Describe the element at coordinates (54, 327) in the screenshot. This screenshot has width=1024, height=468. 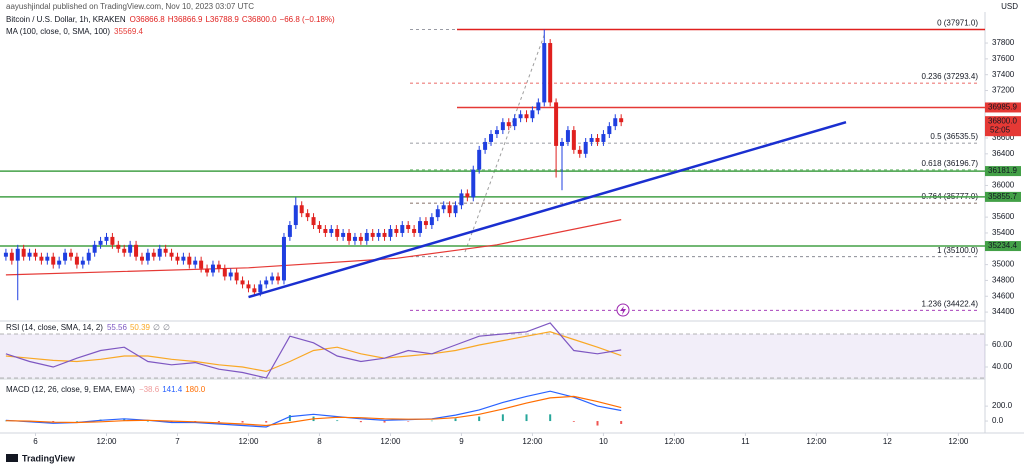
I see `rsi-title: RSI (14, close, SMA, 14, 2)` at that location.